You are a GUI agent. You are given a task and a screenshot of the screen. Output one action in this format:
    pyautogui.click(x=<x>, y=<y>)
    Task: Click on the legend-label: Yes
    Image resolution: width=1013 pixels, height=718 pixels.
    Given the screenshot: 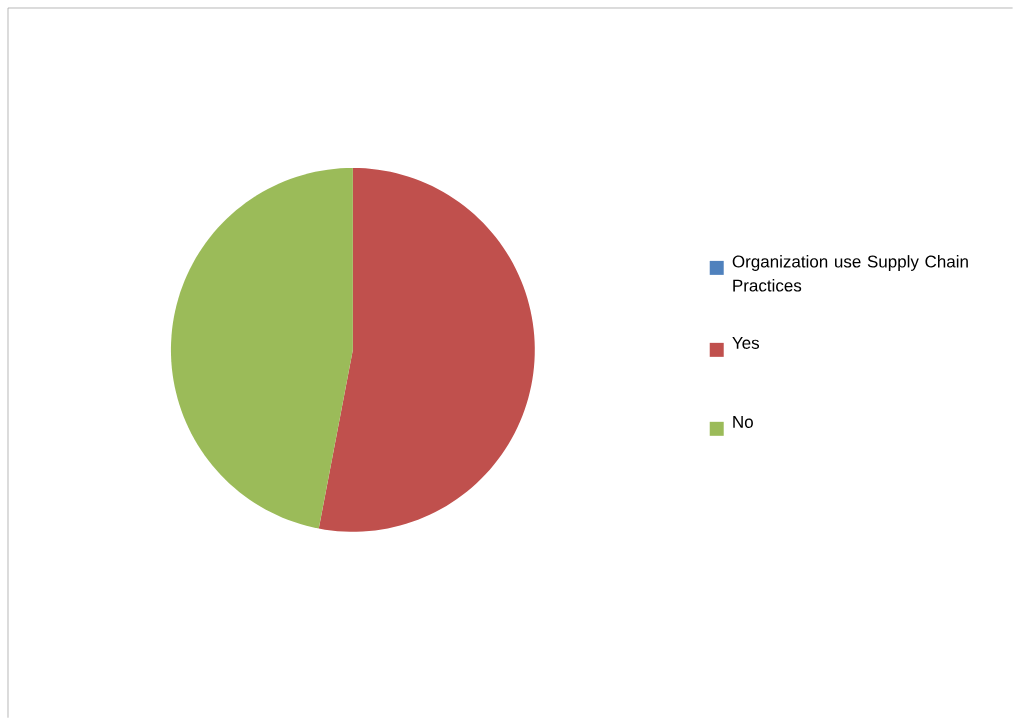 What is the action you would take?
    pyautogui.click(x=746, y=343)
    